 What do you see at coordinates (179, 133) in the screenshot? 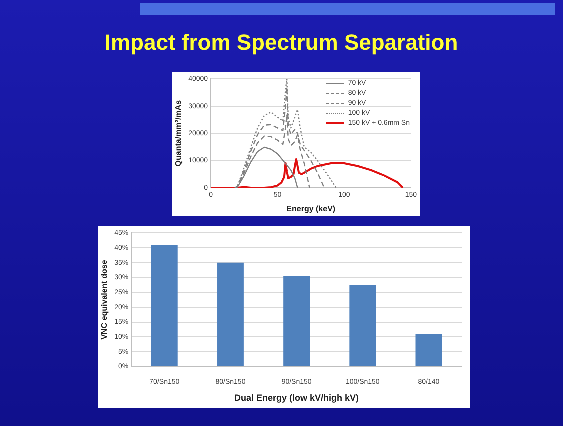
I see `y-axis-title: Quanta/mm²/mAs` at bounding box center [179, 133].